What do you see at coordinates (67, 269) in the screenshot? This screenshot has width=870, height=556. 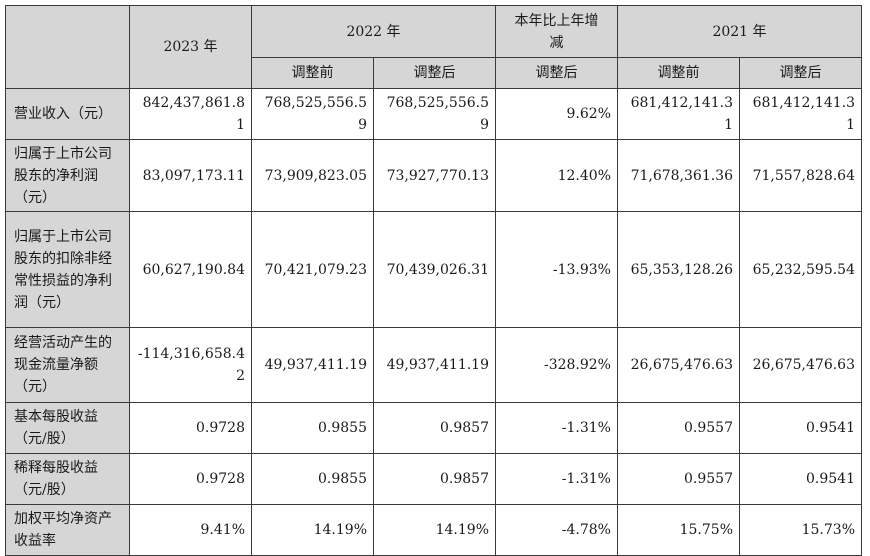 I see `row-label: 归属于上市公司股东的扣除非经常性损益的净利润（元）` at bounding box center [67, 269].